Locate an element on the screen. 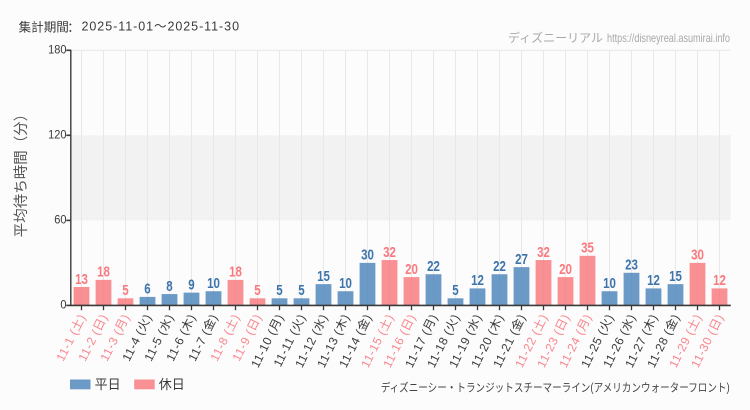 This screenshot has height=410, width=750. svg-text: 2025-11-01～2025-11-30 is located at coordinates (161, 26).